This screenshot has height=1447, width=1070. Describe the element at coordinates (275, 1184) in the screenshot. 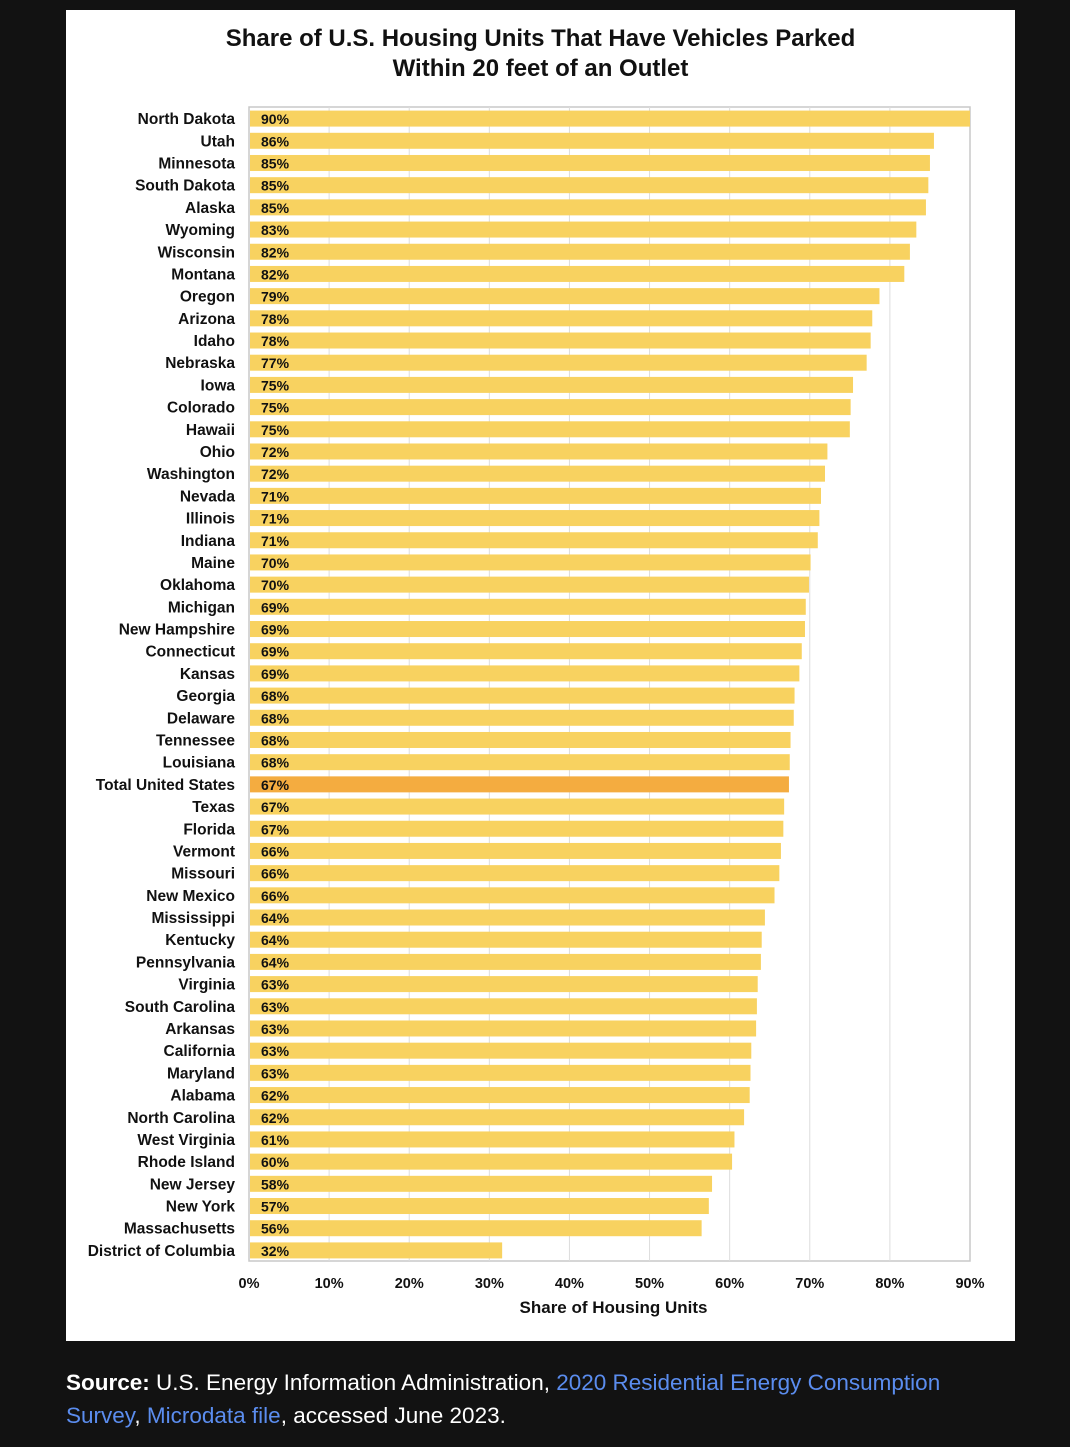

I see `value-label: 58%` at that location.